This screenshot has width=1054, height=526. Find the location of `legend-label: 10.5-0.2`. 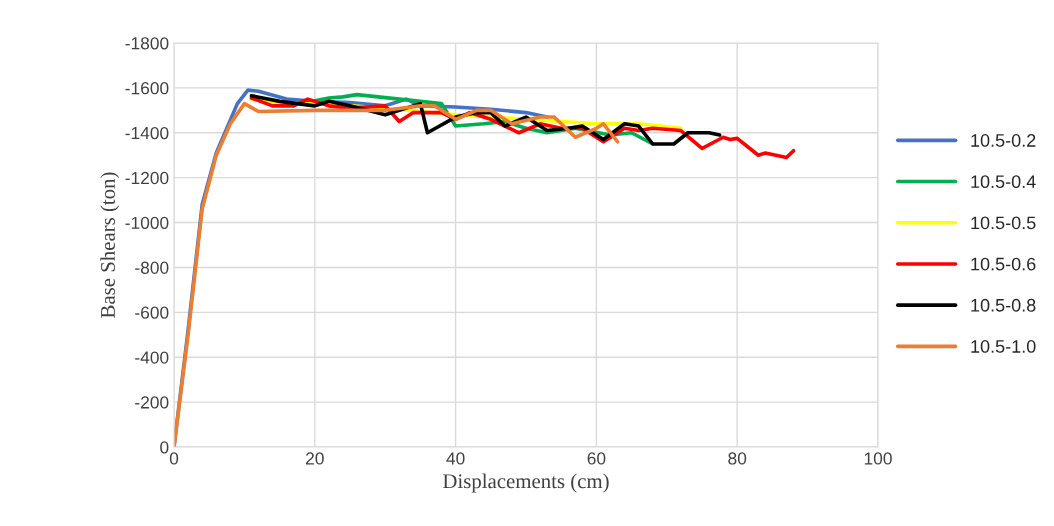

legend-label: 10.5-0.2 is located at coordinates (1003, 140).